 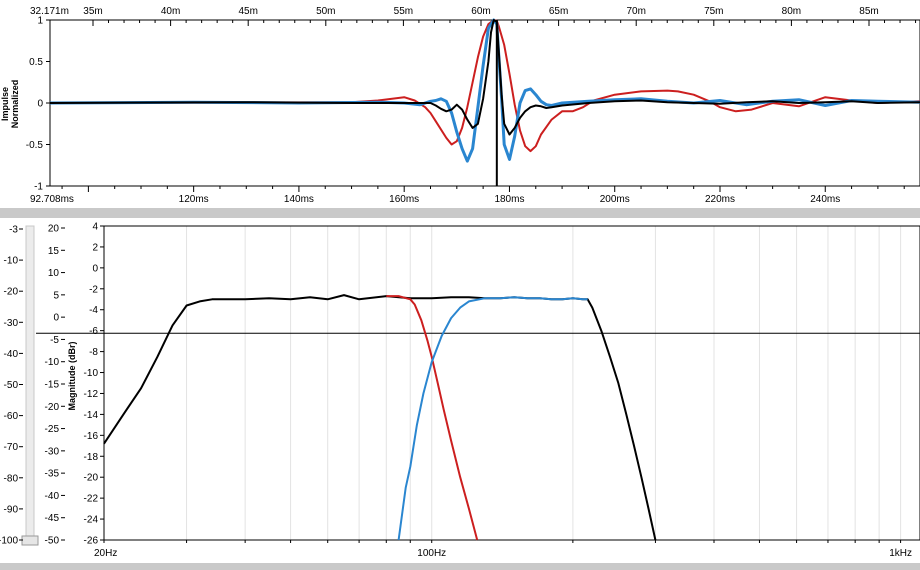 I want to click on impulse-y-tick-label: 1, so click(x=40, y=21).